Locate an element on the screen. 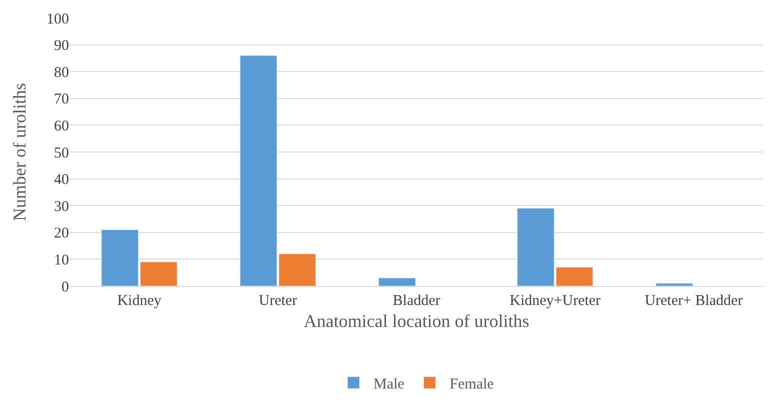 The height and width of the screenshot is (411, 781). y-tick-label: 100 is located at coordinates (57, 19).